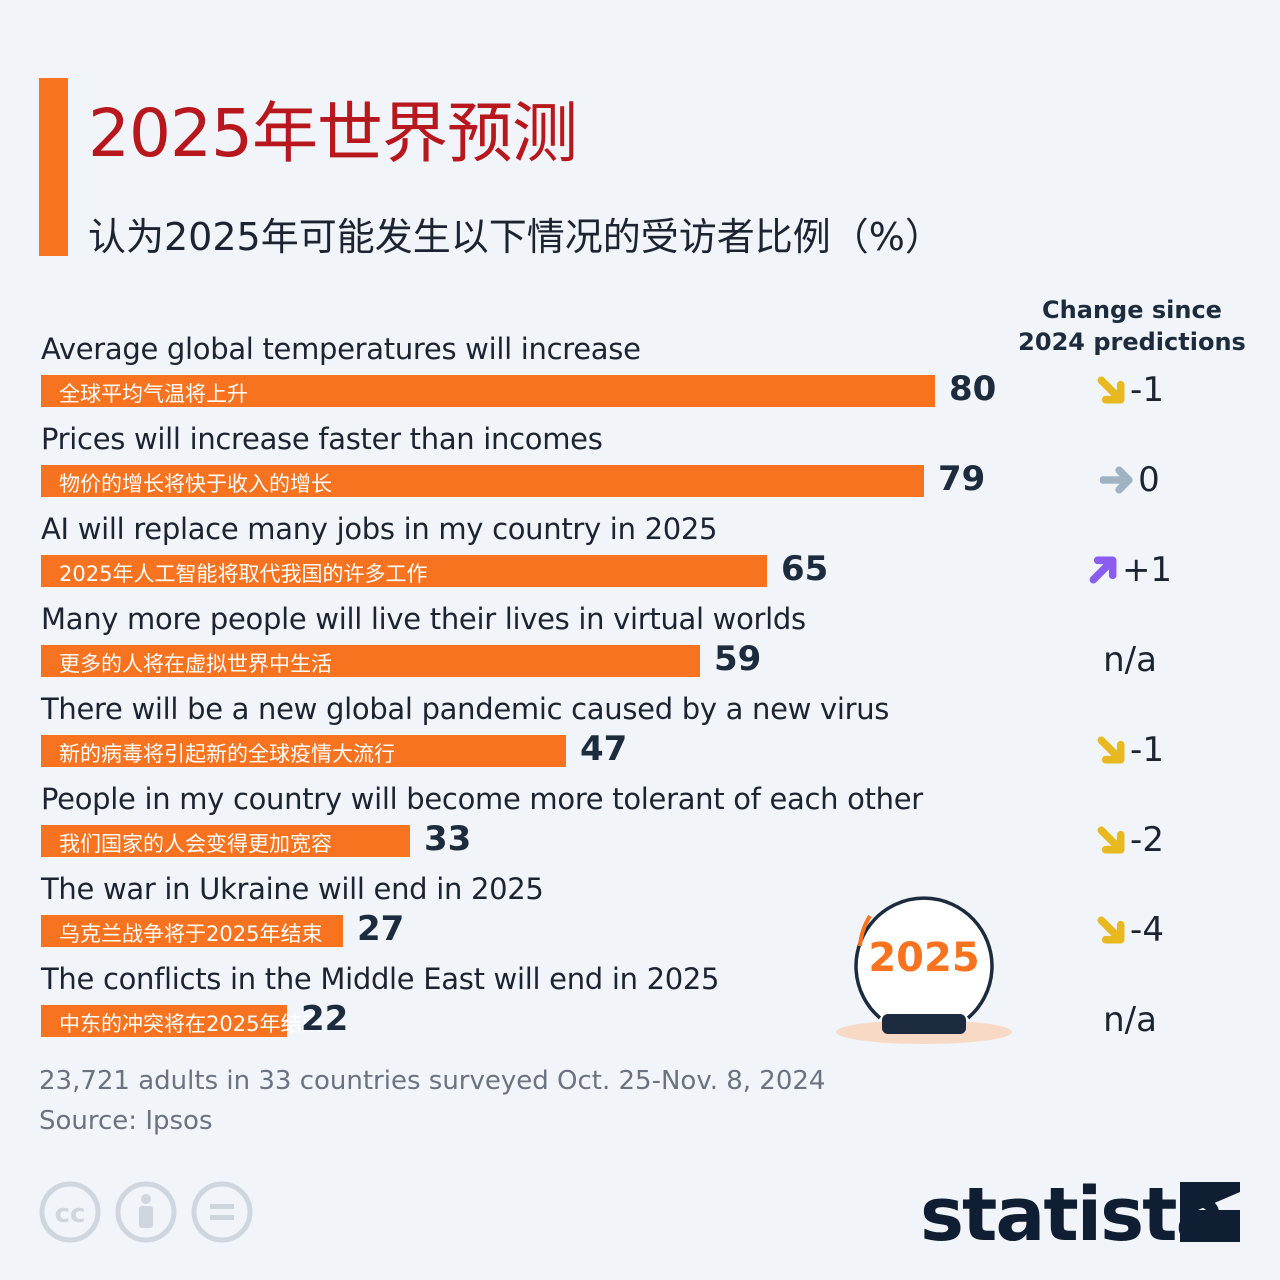 The image size is (1280, 1280). What do you see at coordinates (333, 133) in the screenshot?
I see `page-title: 2025年世界预测` at bounding box center [333, 133].